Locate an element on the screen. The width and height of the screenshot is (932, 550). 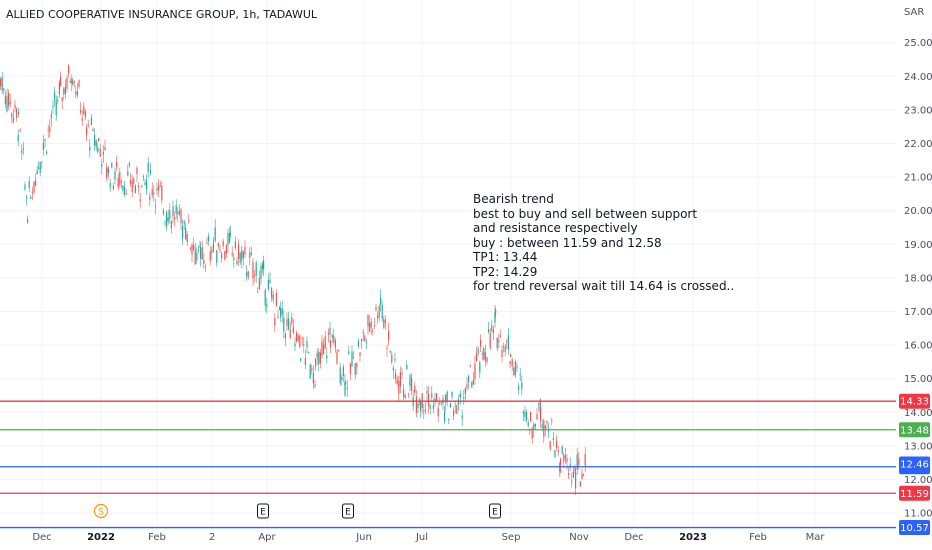
x-tick-label: Dec is located at coordinates (633, 537).